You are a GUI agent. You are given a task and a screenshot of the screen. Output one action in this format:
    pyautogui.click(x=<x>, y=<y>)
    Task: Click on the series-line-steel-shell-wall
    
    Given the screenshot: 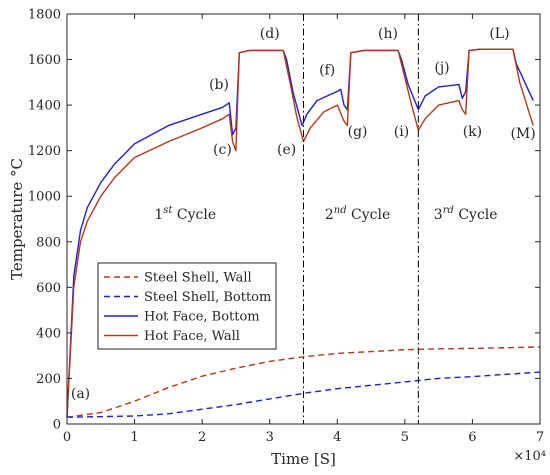 What is the action you would take?
    pyautogui.click(x=303, y=382)
    